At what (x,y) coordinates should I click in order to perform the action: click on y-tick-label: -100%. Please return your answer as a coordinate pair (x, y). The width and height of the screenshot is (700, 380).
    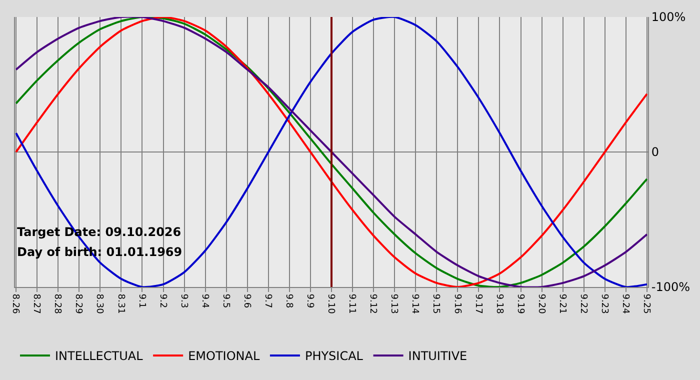
    Looking at the image, I should click on (670, 287).